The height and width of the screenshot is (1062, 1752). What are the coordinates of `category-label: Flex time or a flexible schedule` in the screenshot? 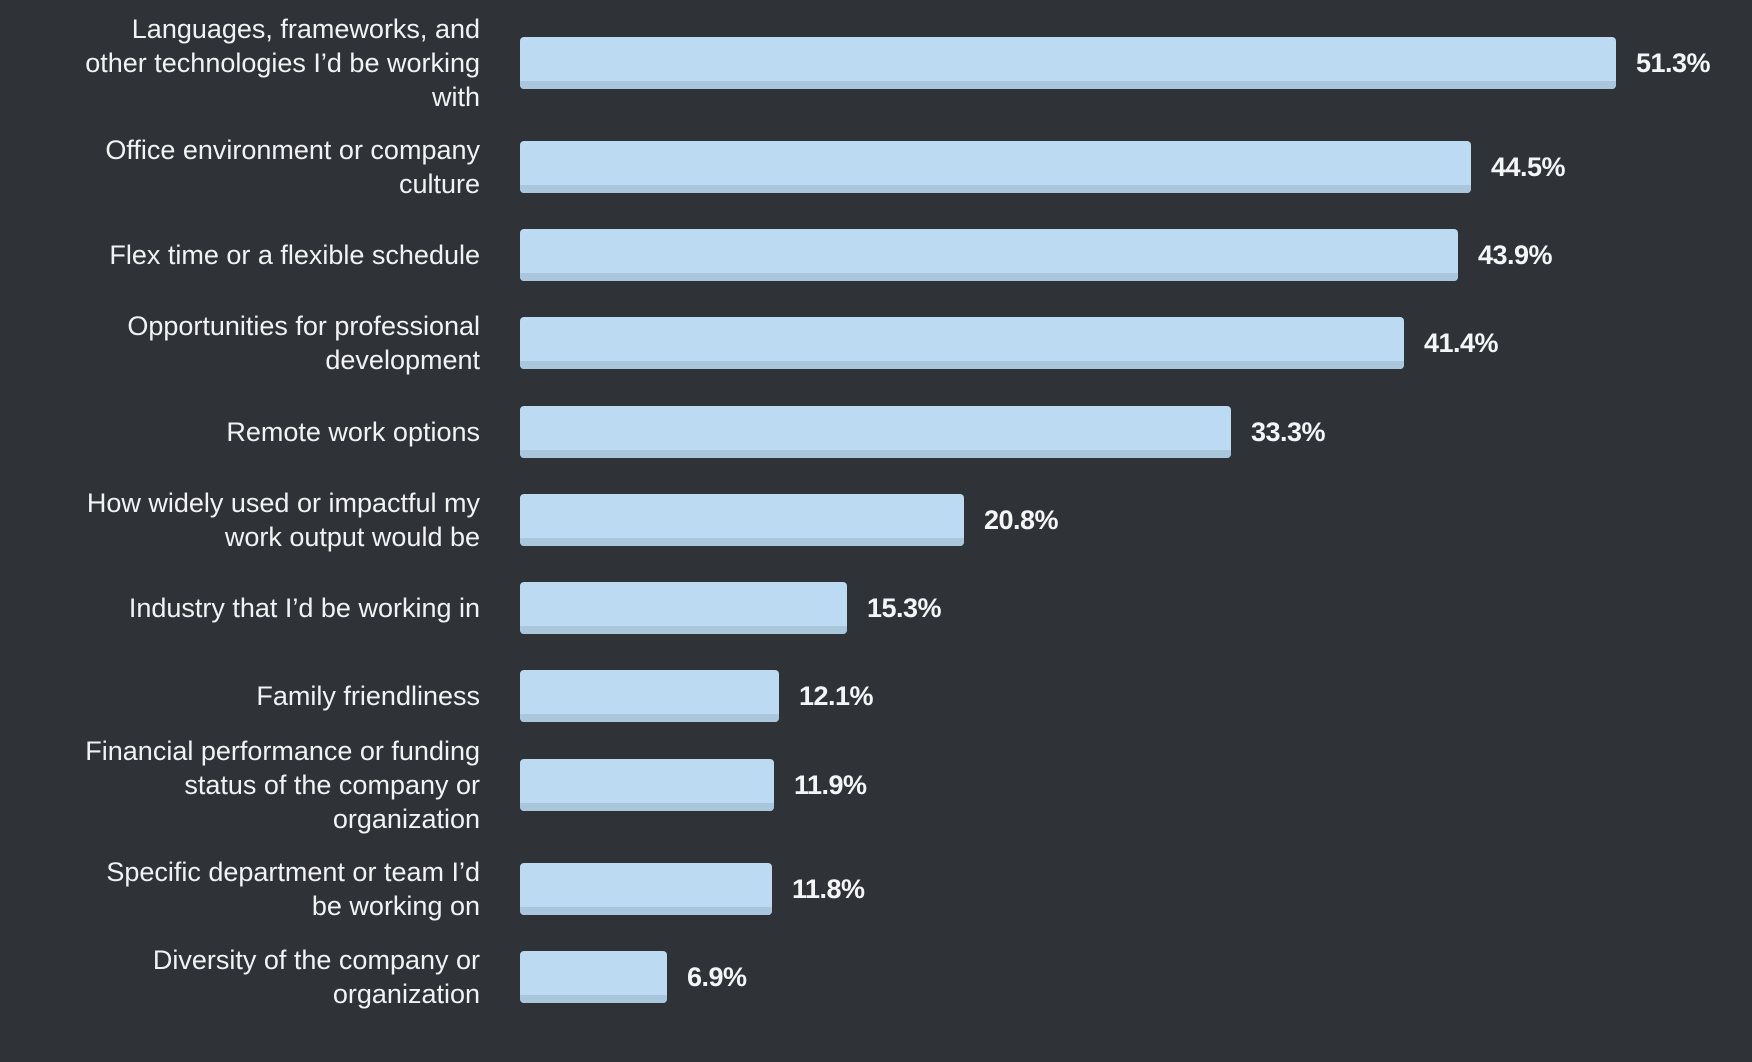 It's located at (260, 255).